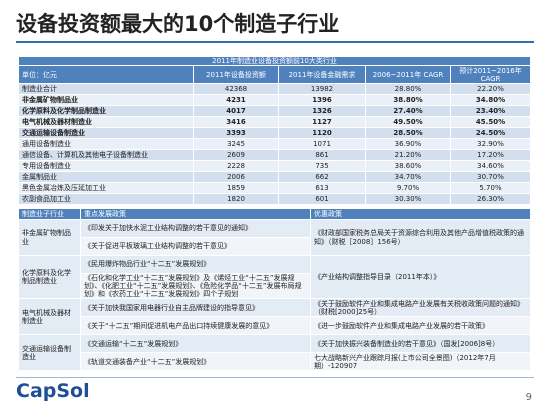 This screenshot has height=413, width=550. I want to click on cell: 30.70%, so click(490, 177).